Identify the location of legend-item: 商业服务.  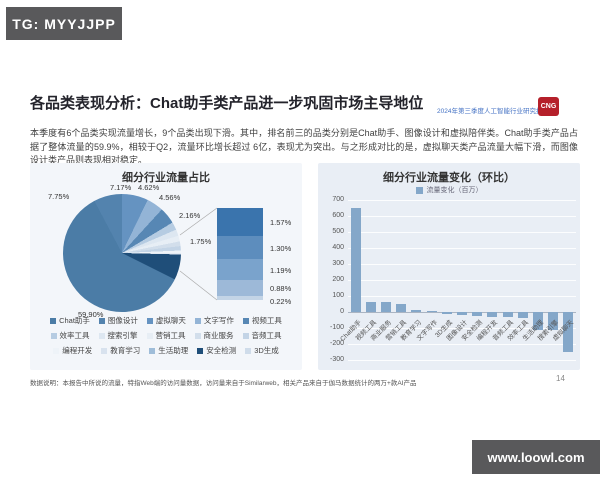
(214, 335).